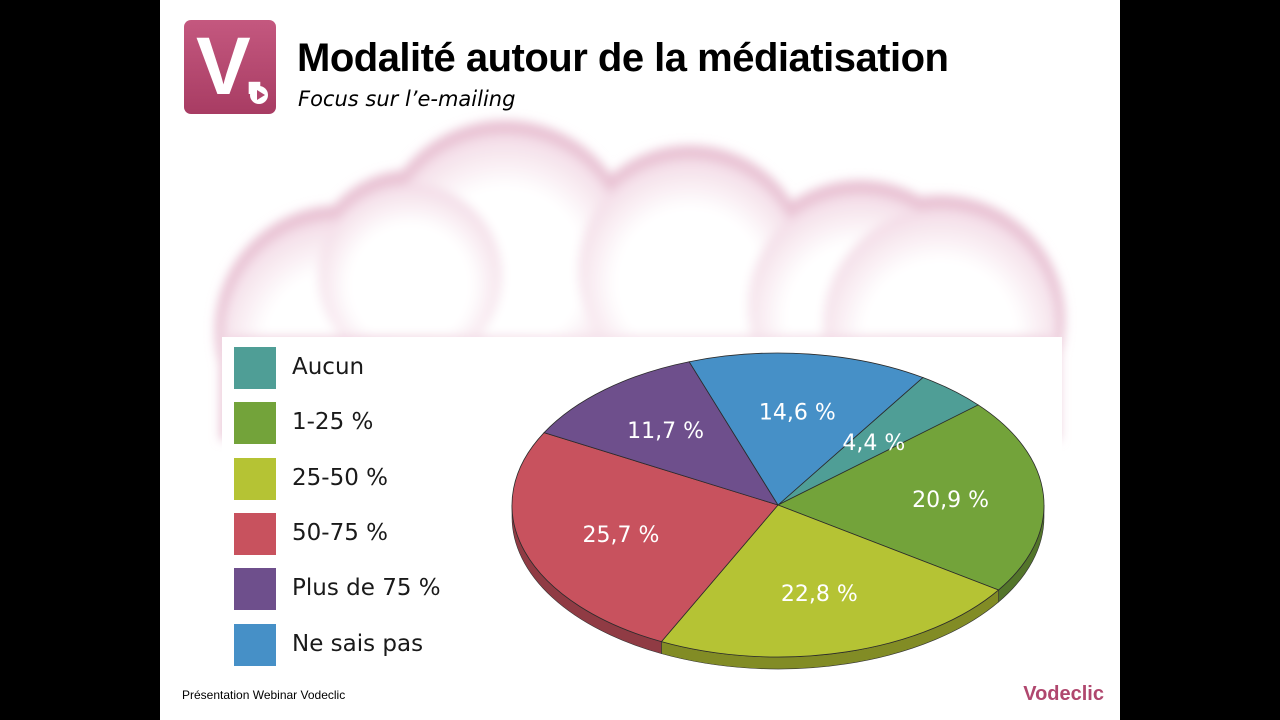 The image size is (1280, 720). What do you see at coordinates (264, 695) in the screenshot?
I see `footer-caption: Présentation Webinar Vodeclic` at bounding box center [264, 695].